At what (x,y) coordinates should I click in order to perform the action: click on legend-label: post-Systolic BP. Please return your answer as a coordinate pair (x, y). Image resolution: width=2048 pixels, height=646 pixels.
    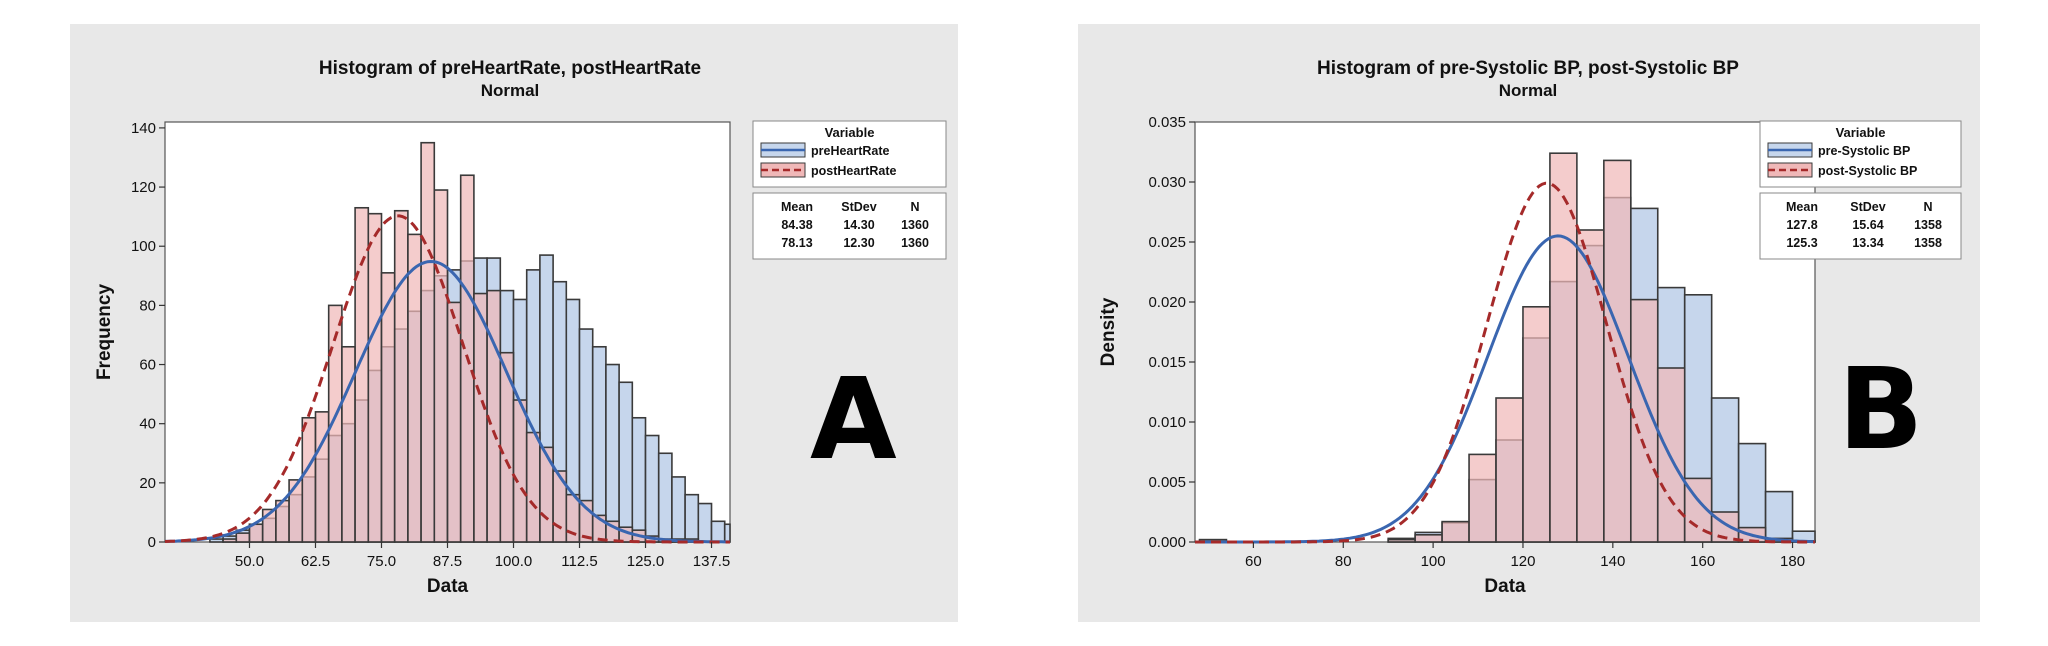
    Looking at the image, I should click on (1867, 171).